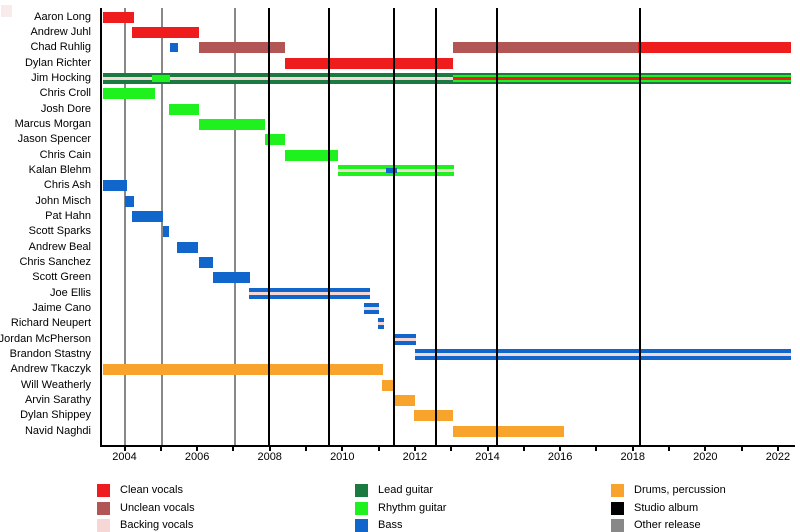  Describe the element at coordinates (487, 457) in the screenshot. I see `x-axis-year-label: 2014` at that location.